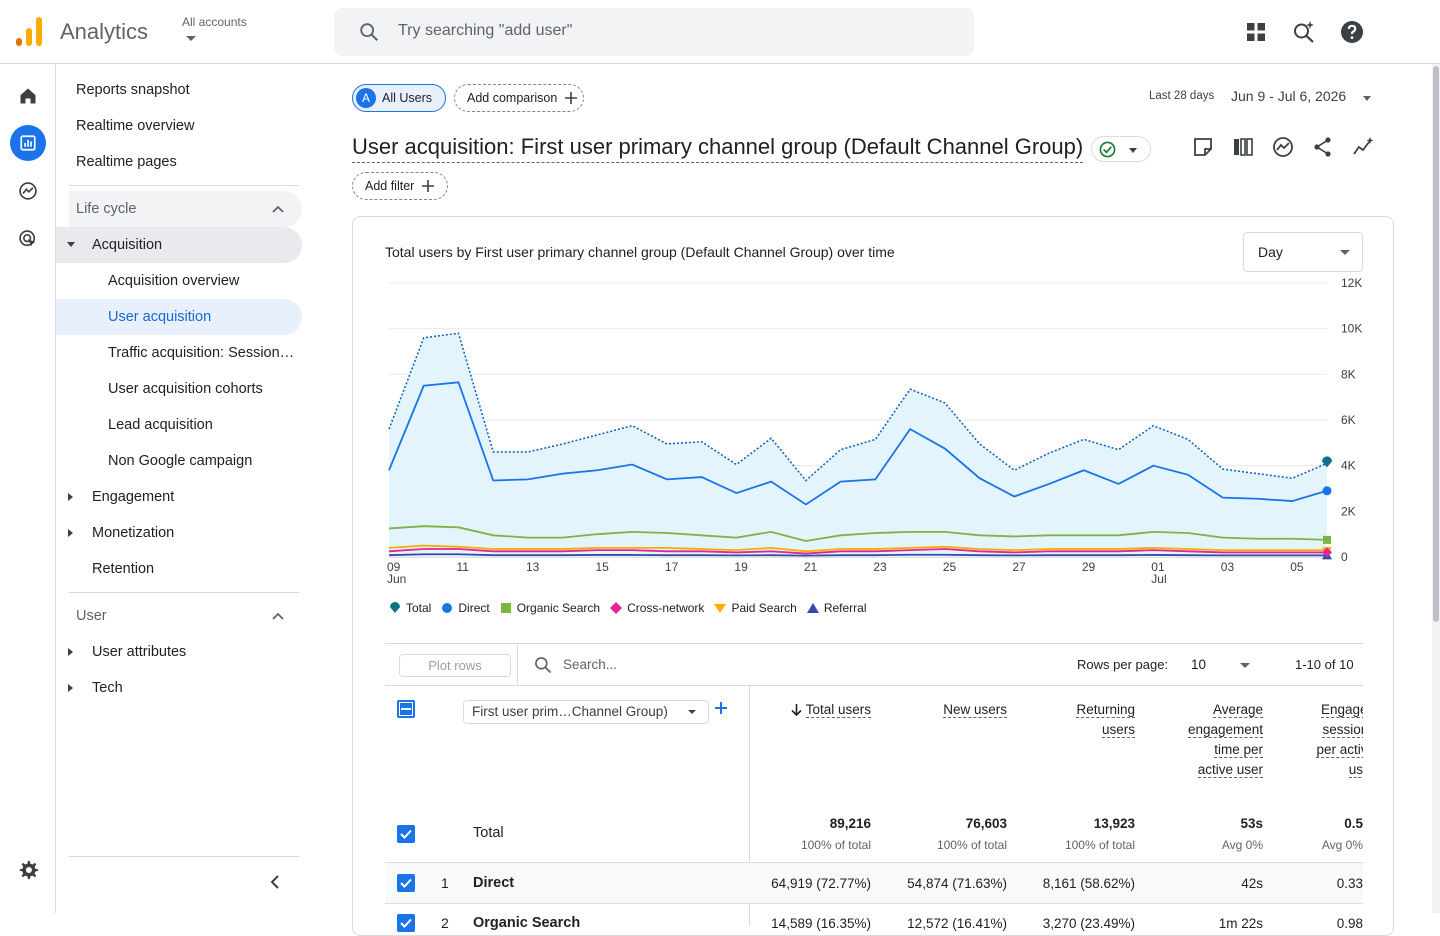  Describe the element at coordinates (369, 32) in the screenshot. I see `search-icon` at that location.